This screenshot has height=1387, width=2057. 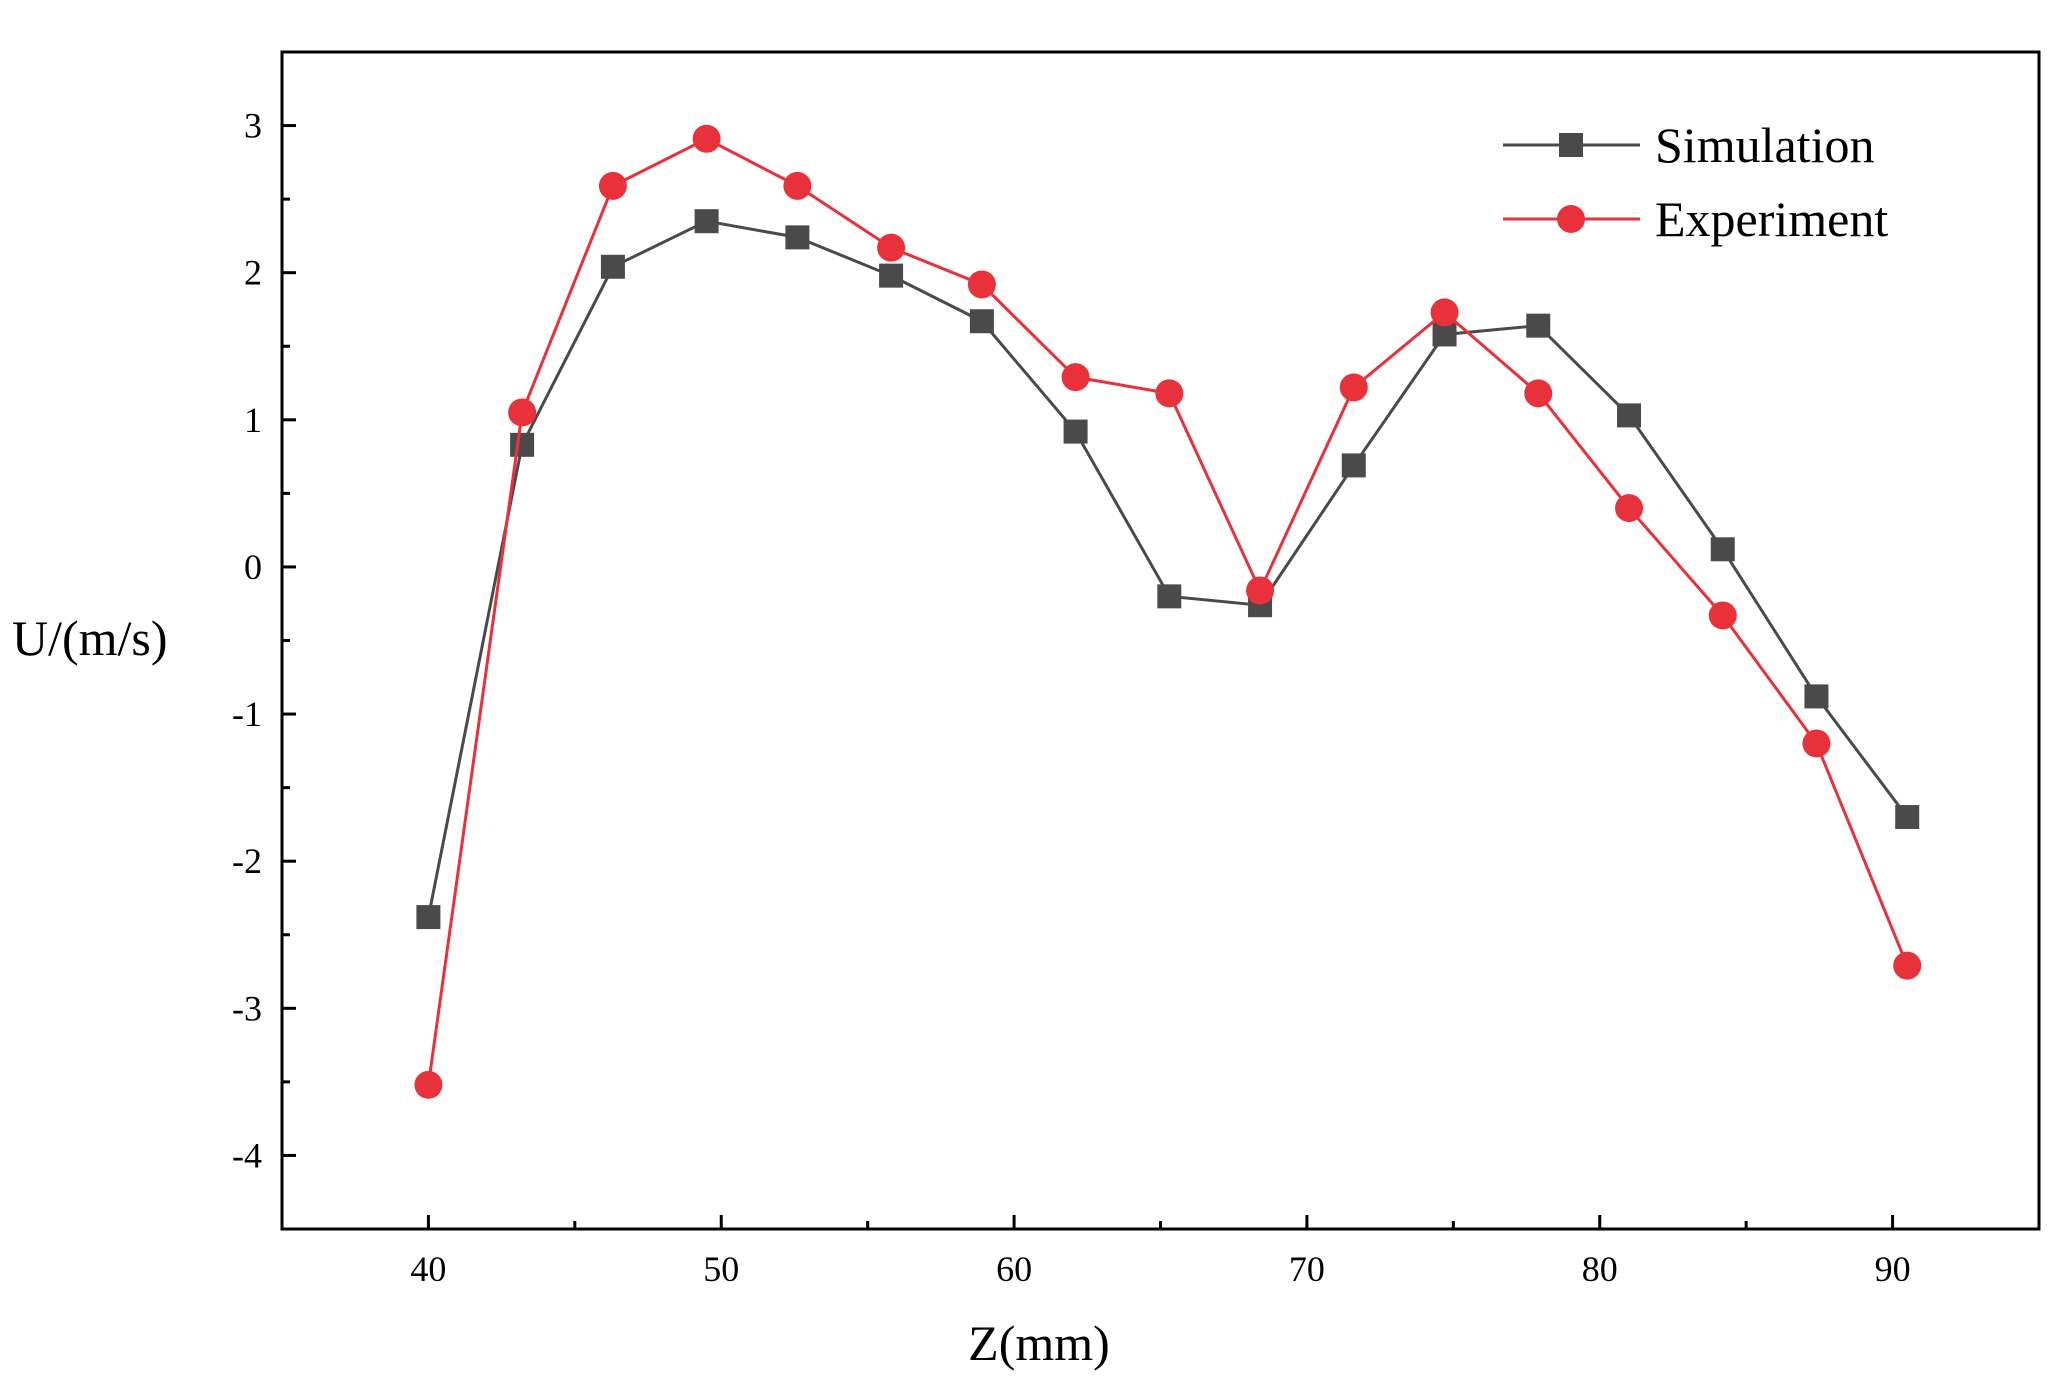 What do you see at coordinates (1764, 145) in the screenshot?
I see `legend-label: Simulation` at bounding box center [1764, 145].